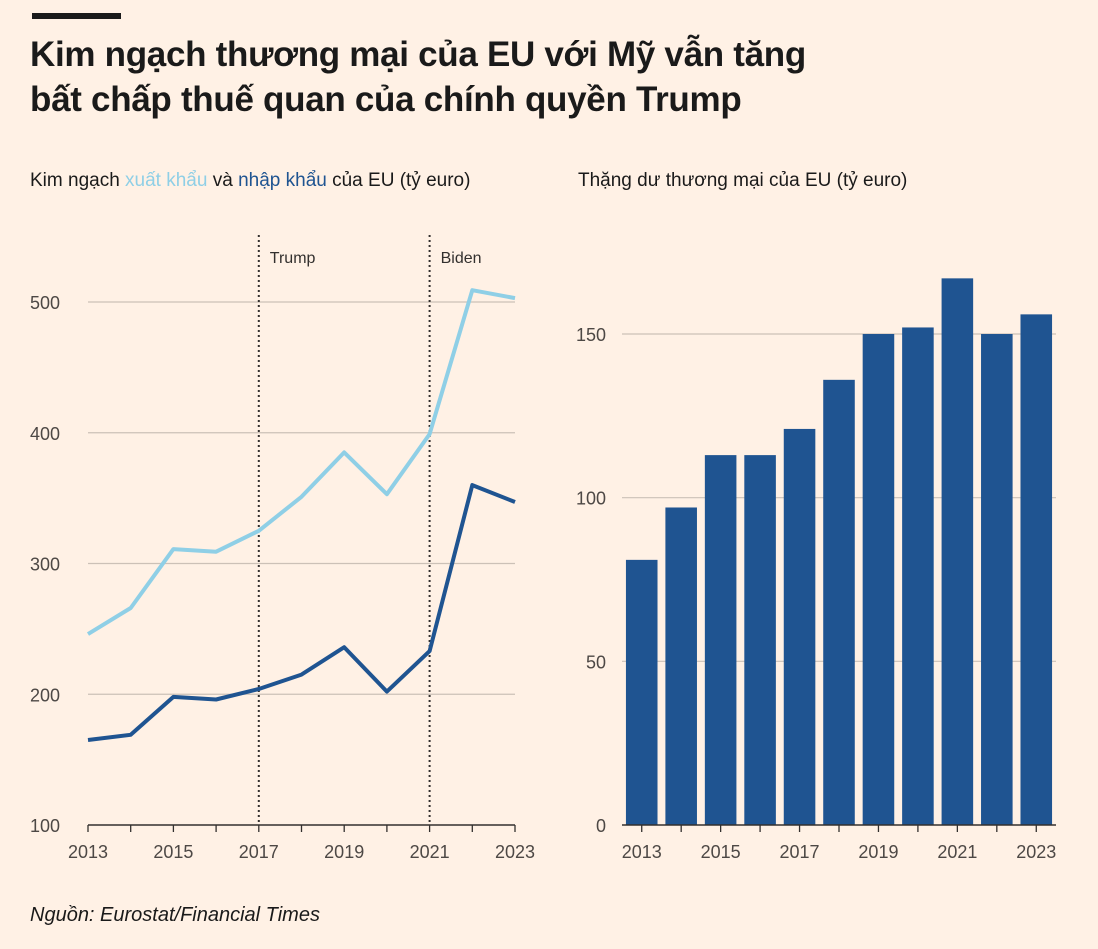 Image resolution: width=1098 pixels, height=949 pixels. Describe the element at coordinates (681, 666) in the screenshot. I see `bar-2014` at that location.